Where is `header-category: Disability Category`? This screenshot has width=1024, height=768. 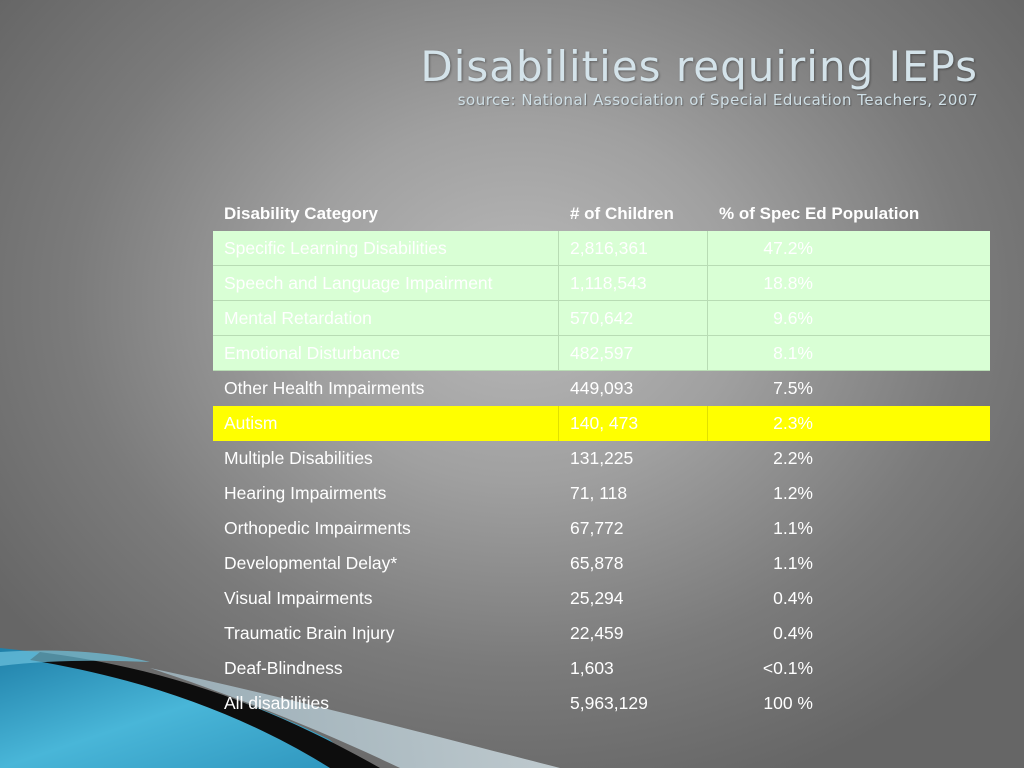
header-category: Disability Category is located at coordinates (301, 213).